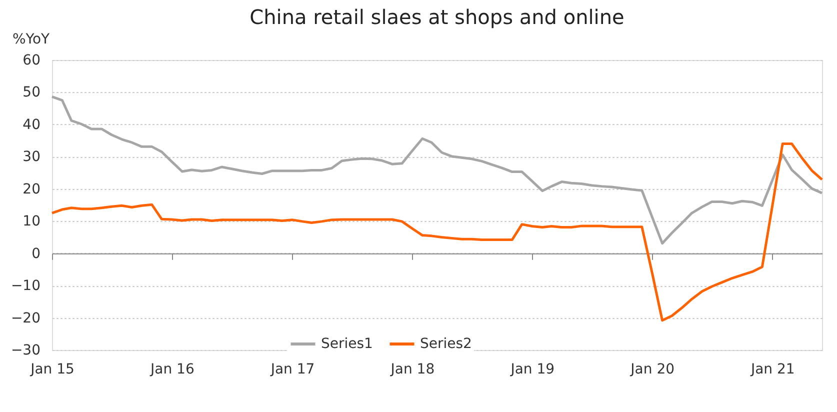 This screenshot has height=412, width=837. Describe the element at coordinates (347, 344) in the screenshot. I see `legend-label: Series1` at that location.